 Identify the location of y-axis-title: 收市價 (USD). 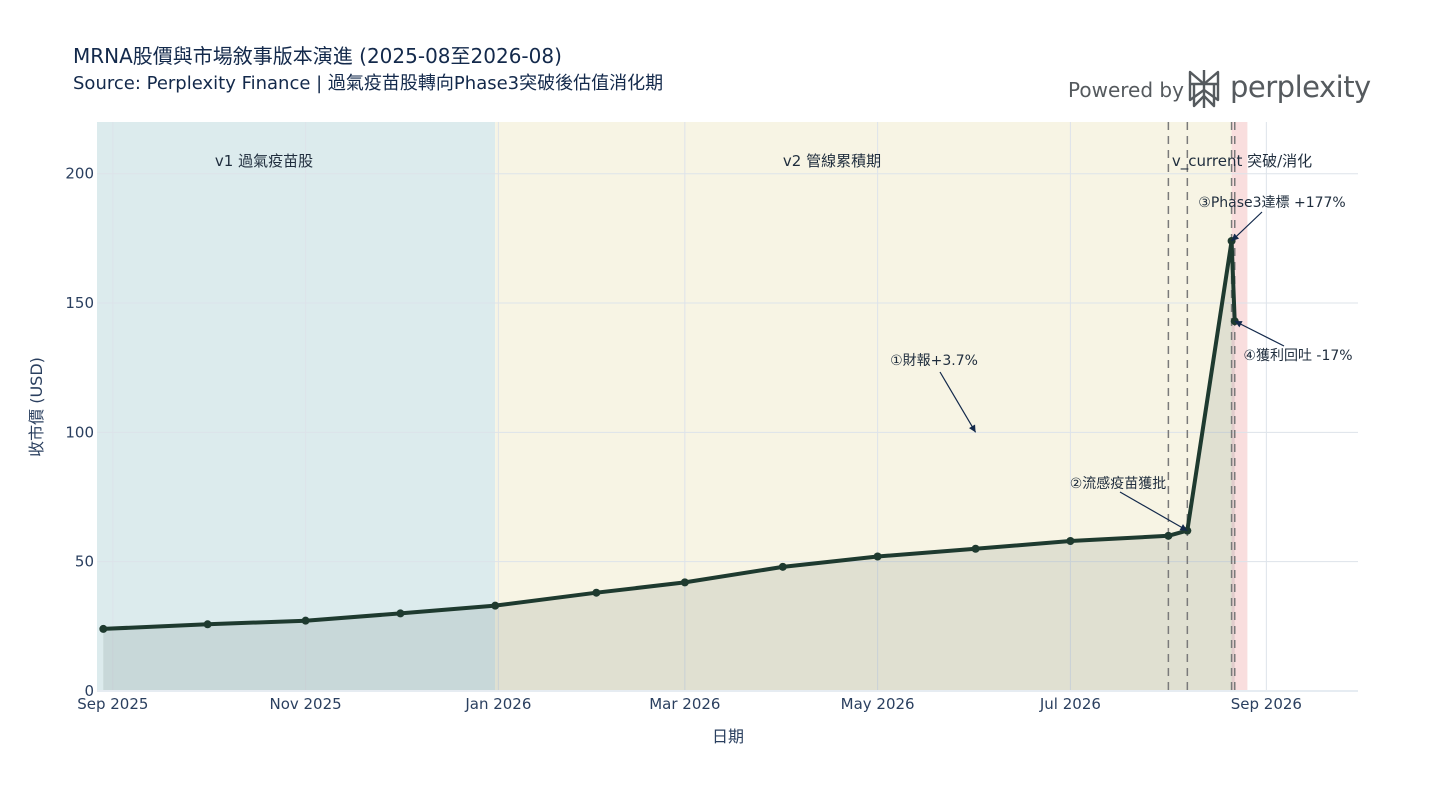
(36, 407).